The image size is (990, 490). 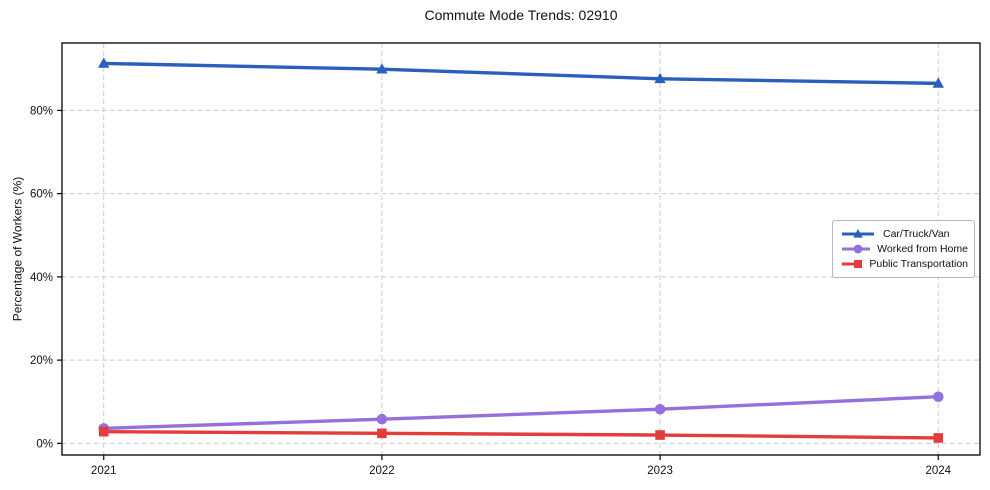 What do you see at coordinates (41, 361) in the screenshot?
I see `y-tick-label: 20%` at bounding box center [41, 361].